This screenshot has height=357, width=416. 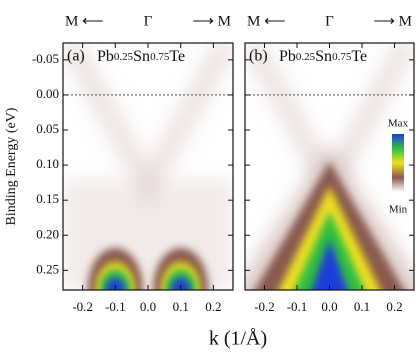 I want to click on bottom-haze, so click(x=148, y=234).